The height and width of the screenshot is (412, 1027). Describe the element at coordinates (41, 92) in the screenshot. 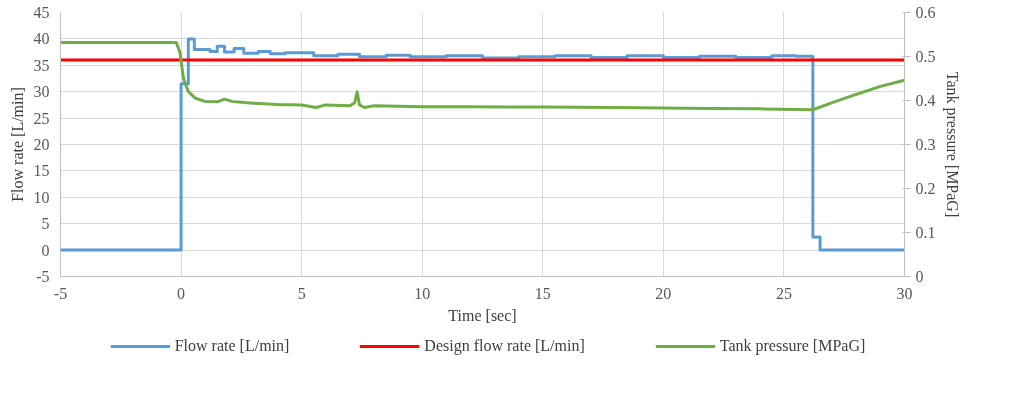

I see `y-tick-label: 30` at that location.